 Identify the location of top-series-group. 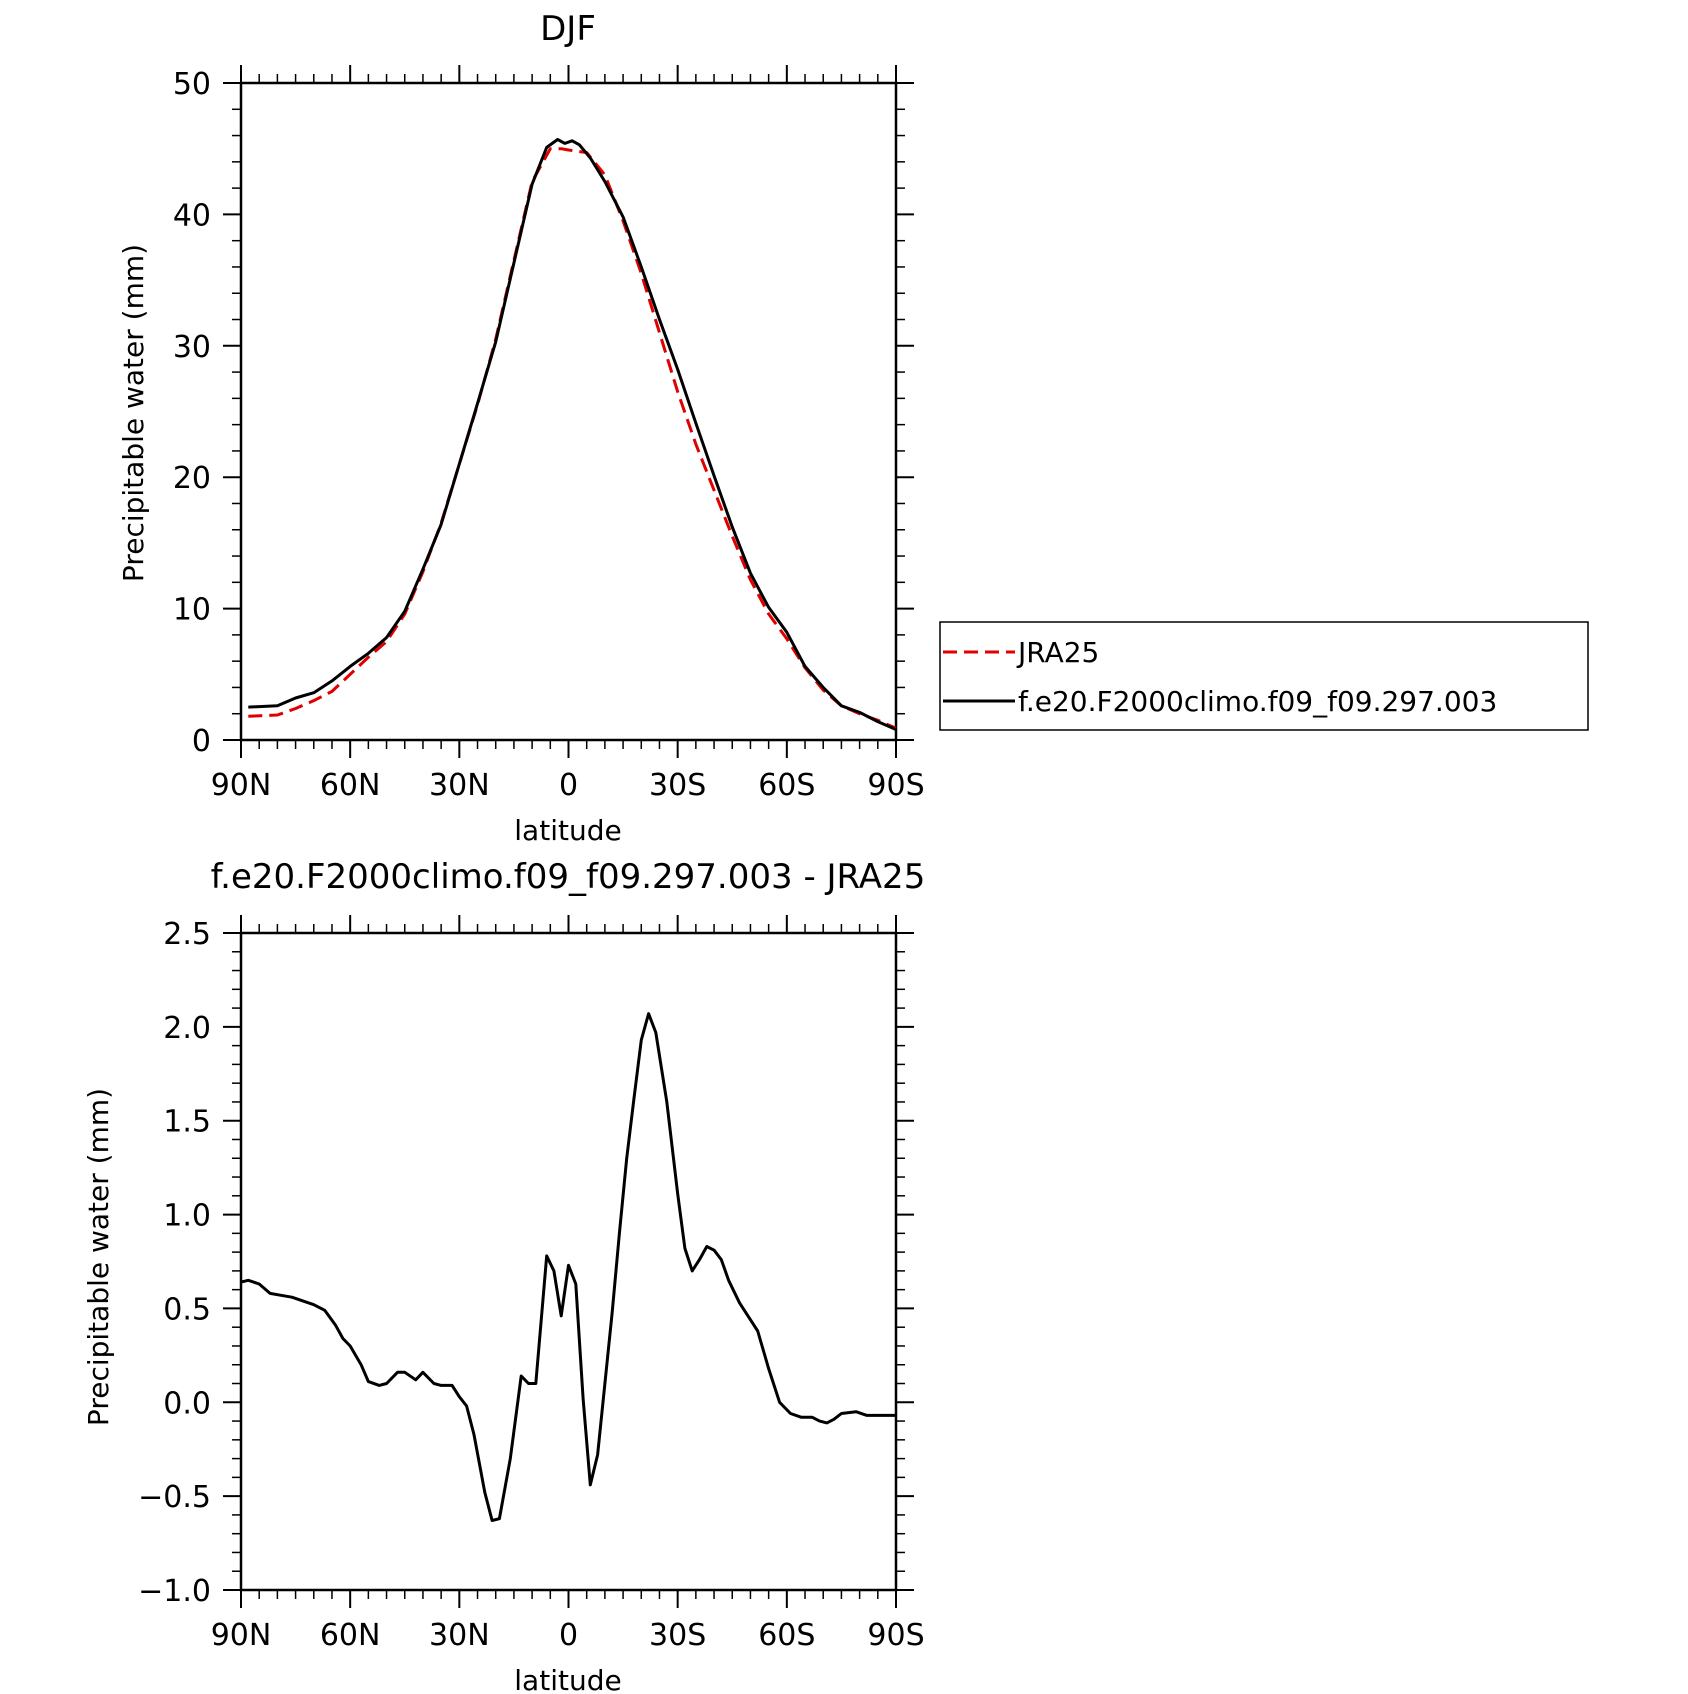
(572, 434).